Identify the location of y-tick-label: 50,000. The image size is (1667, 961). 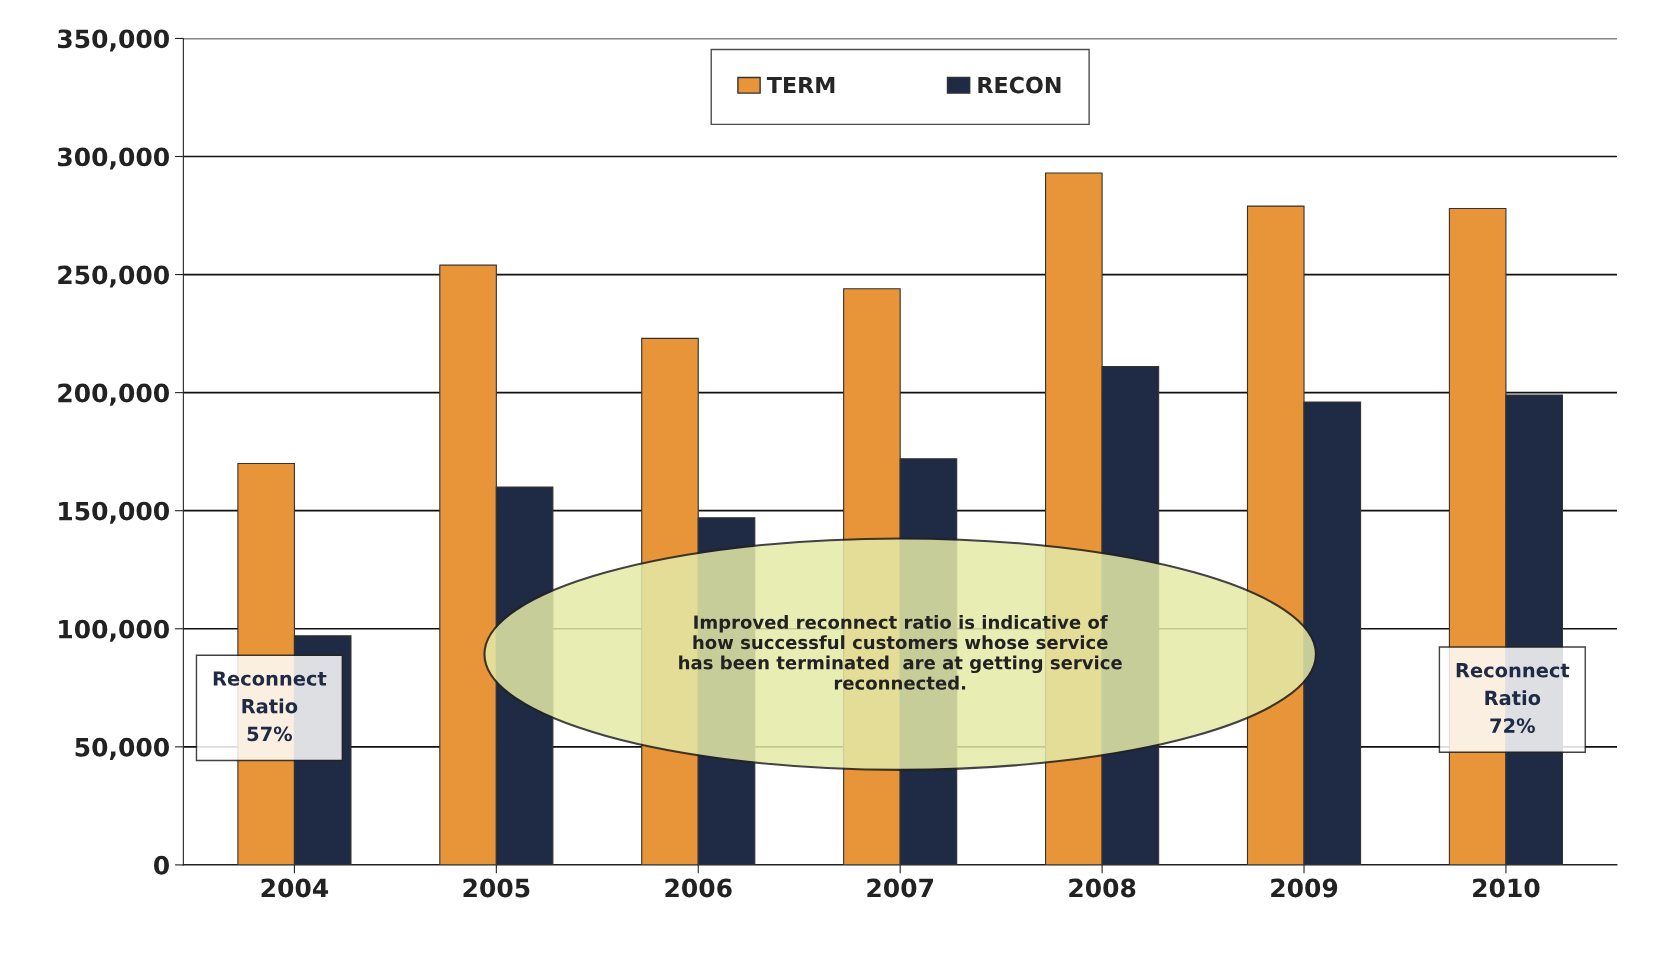
(122, 748).